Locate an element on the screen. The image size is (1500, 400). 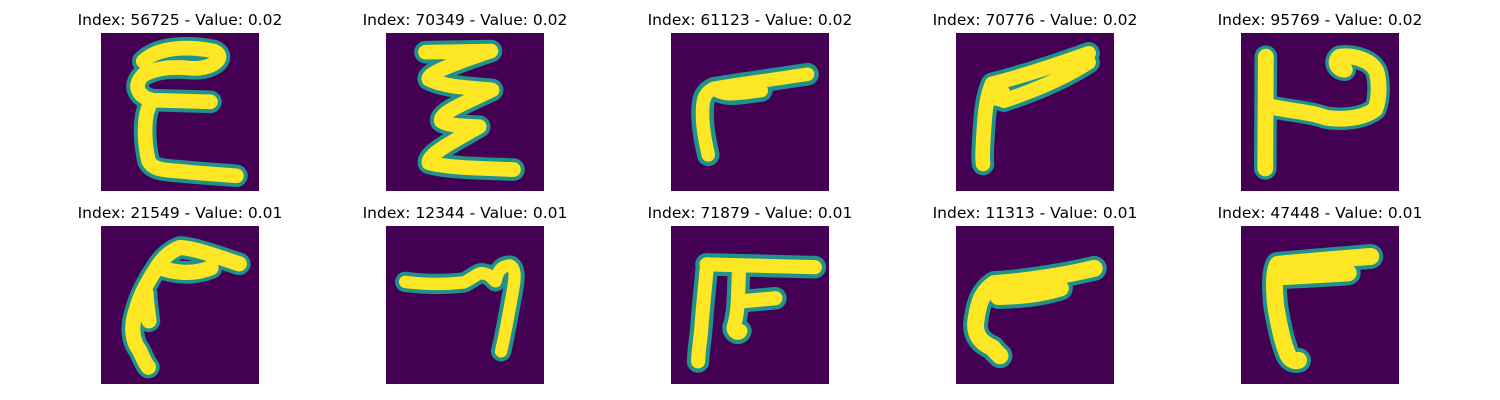
panel-2: Index: 70349 - Value: 0.02 is located at coordinates (465, 101).